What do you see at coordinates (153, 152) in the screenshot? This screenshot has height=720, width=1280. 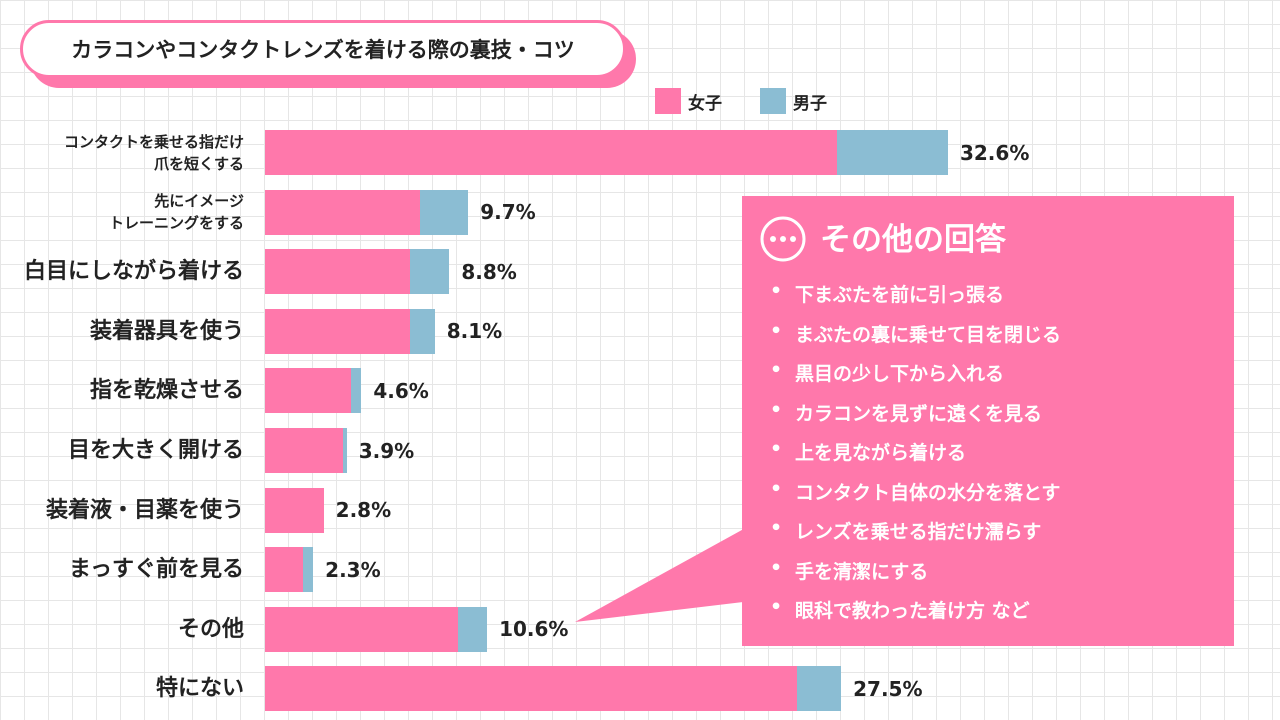 I see `category-label: コンタクトを乗せる指だけ 爪を短くする` at bounding box center [153, 152].